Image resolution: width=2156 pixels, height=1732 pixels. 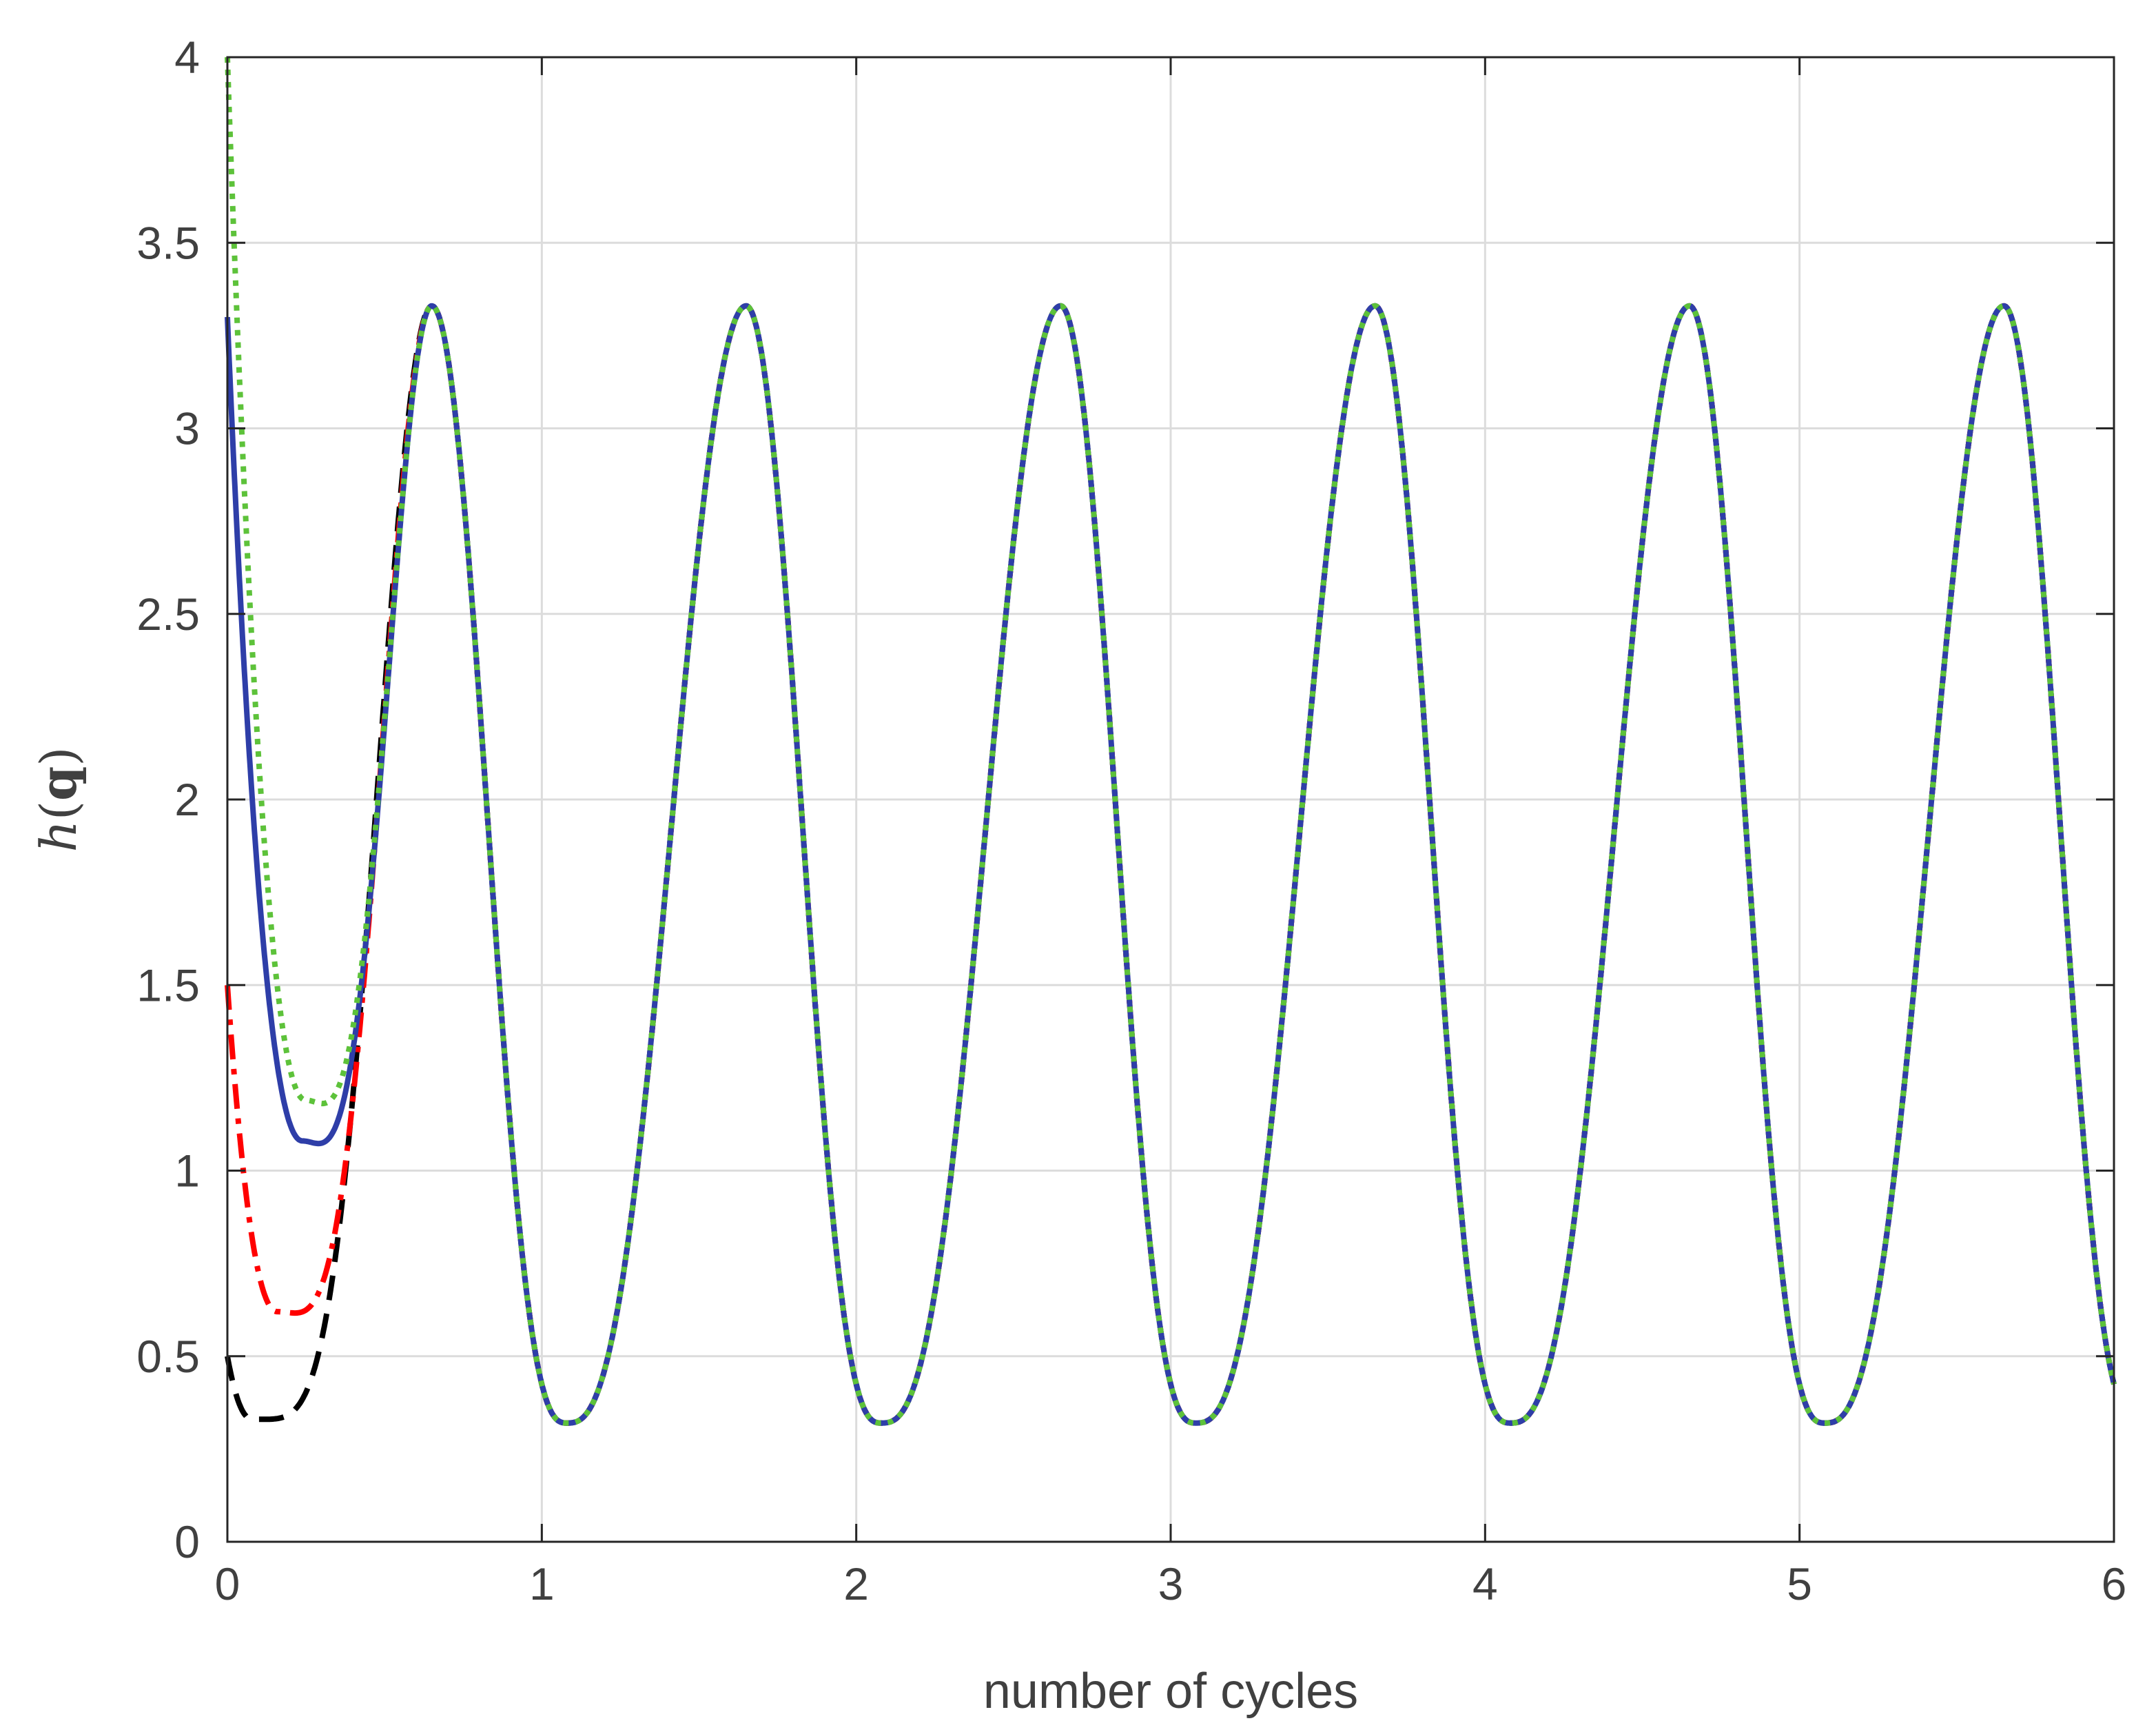 I want to click on y-tick-label: 0.5, so click(x=168, y=1356).